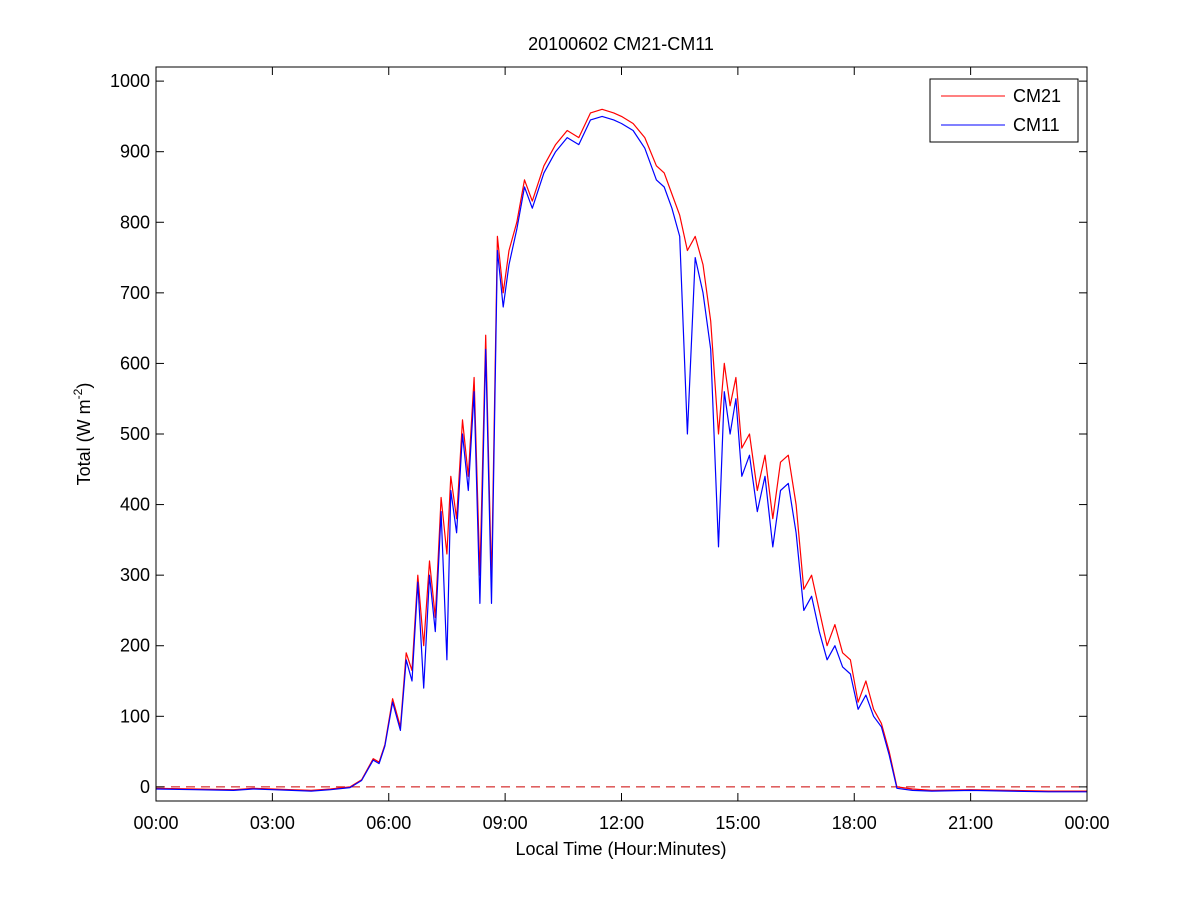 This screenshot has width=1201, height=901. Describe the element at coordinates (620, 849) in the screenshot. I see `x-axis-title: Local Time (Hour:Minutes)` at that location.